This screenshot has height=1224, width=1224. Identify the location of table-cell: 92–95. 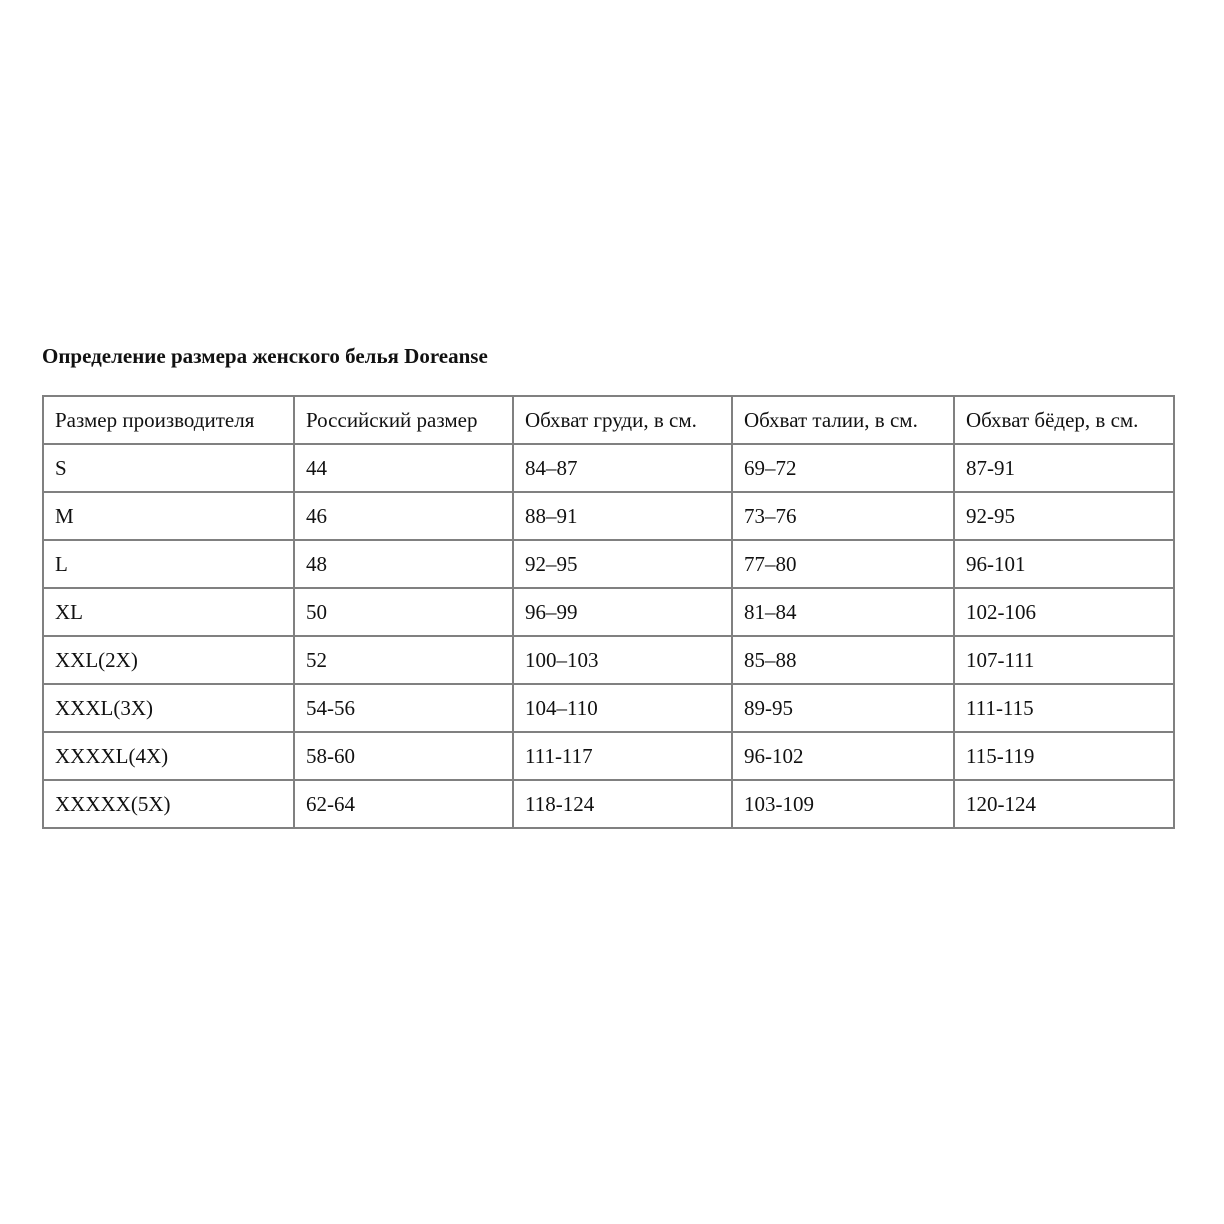
(622, 564).